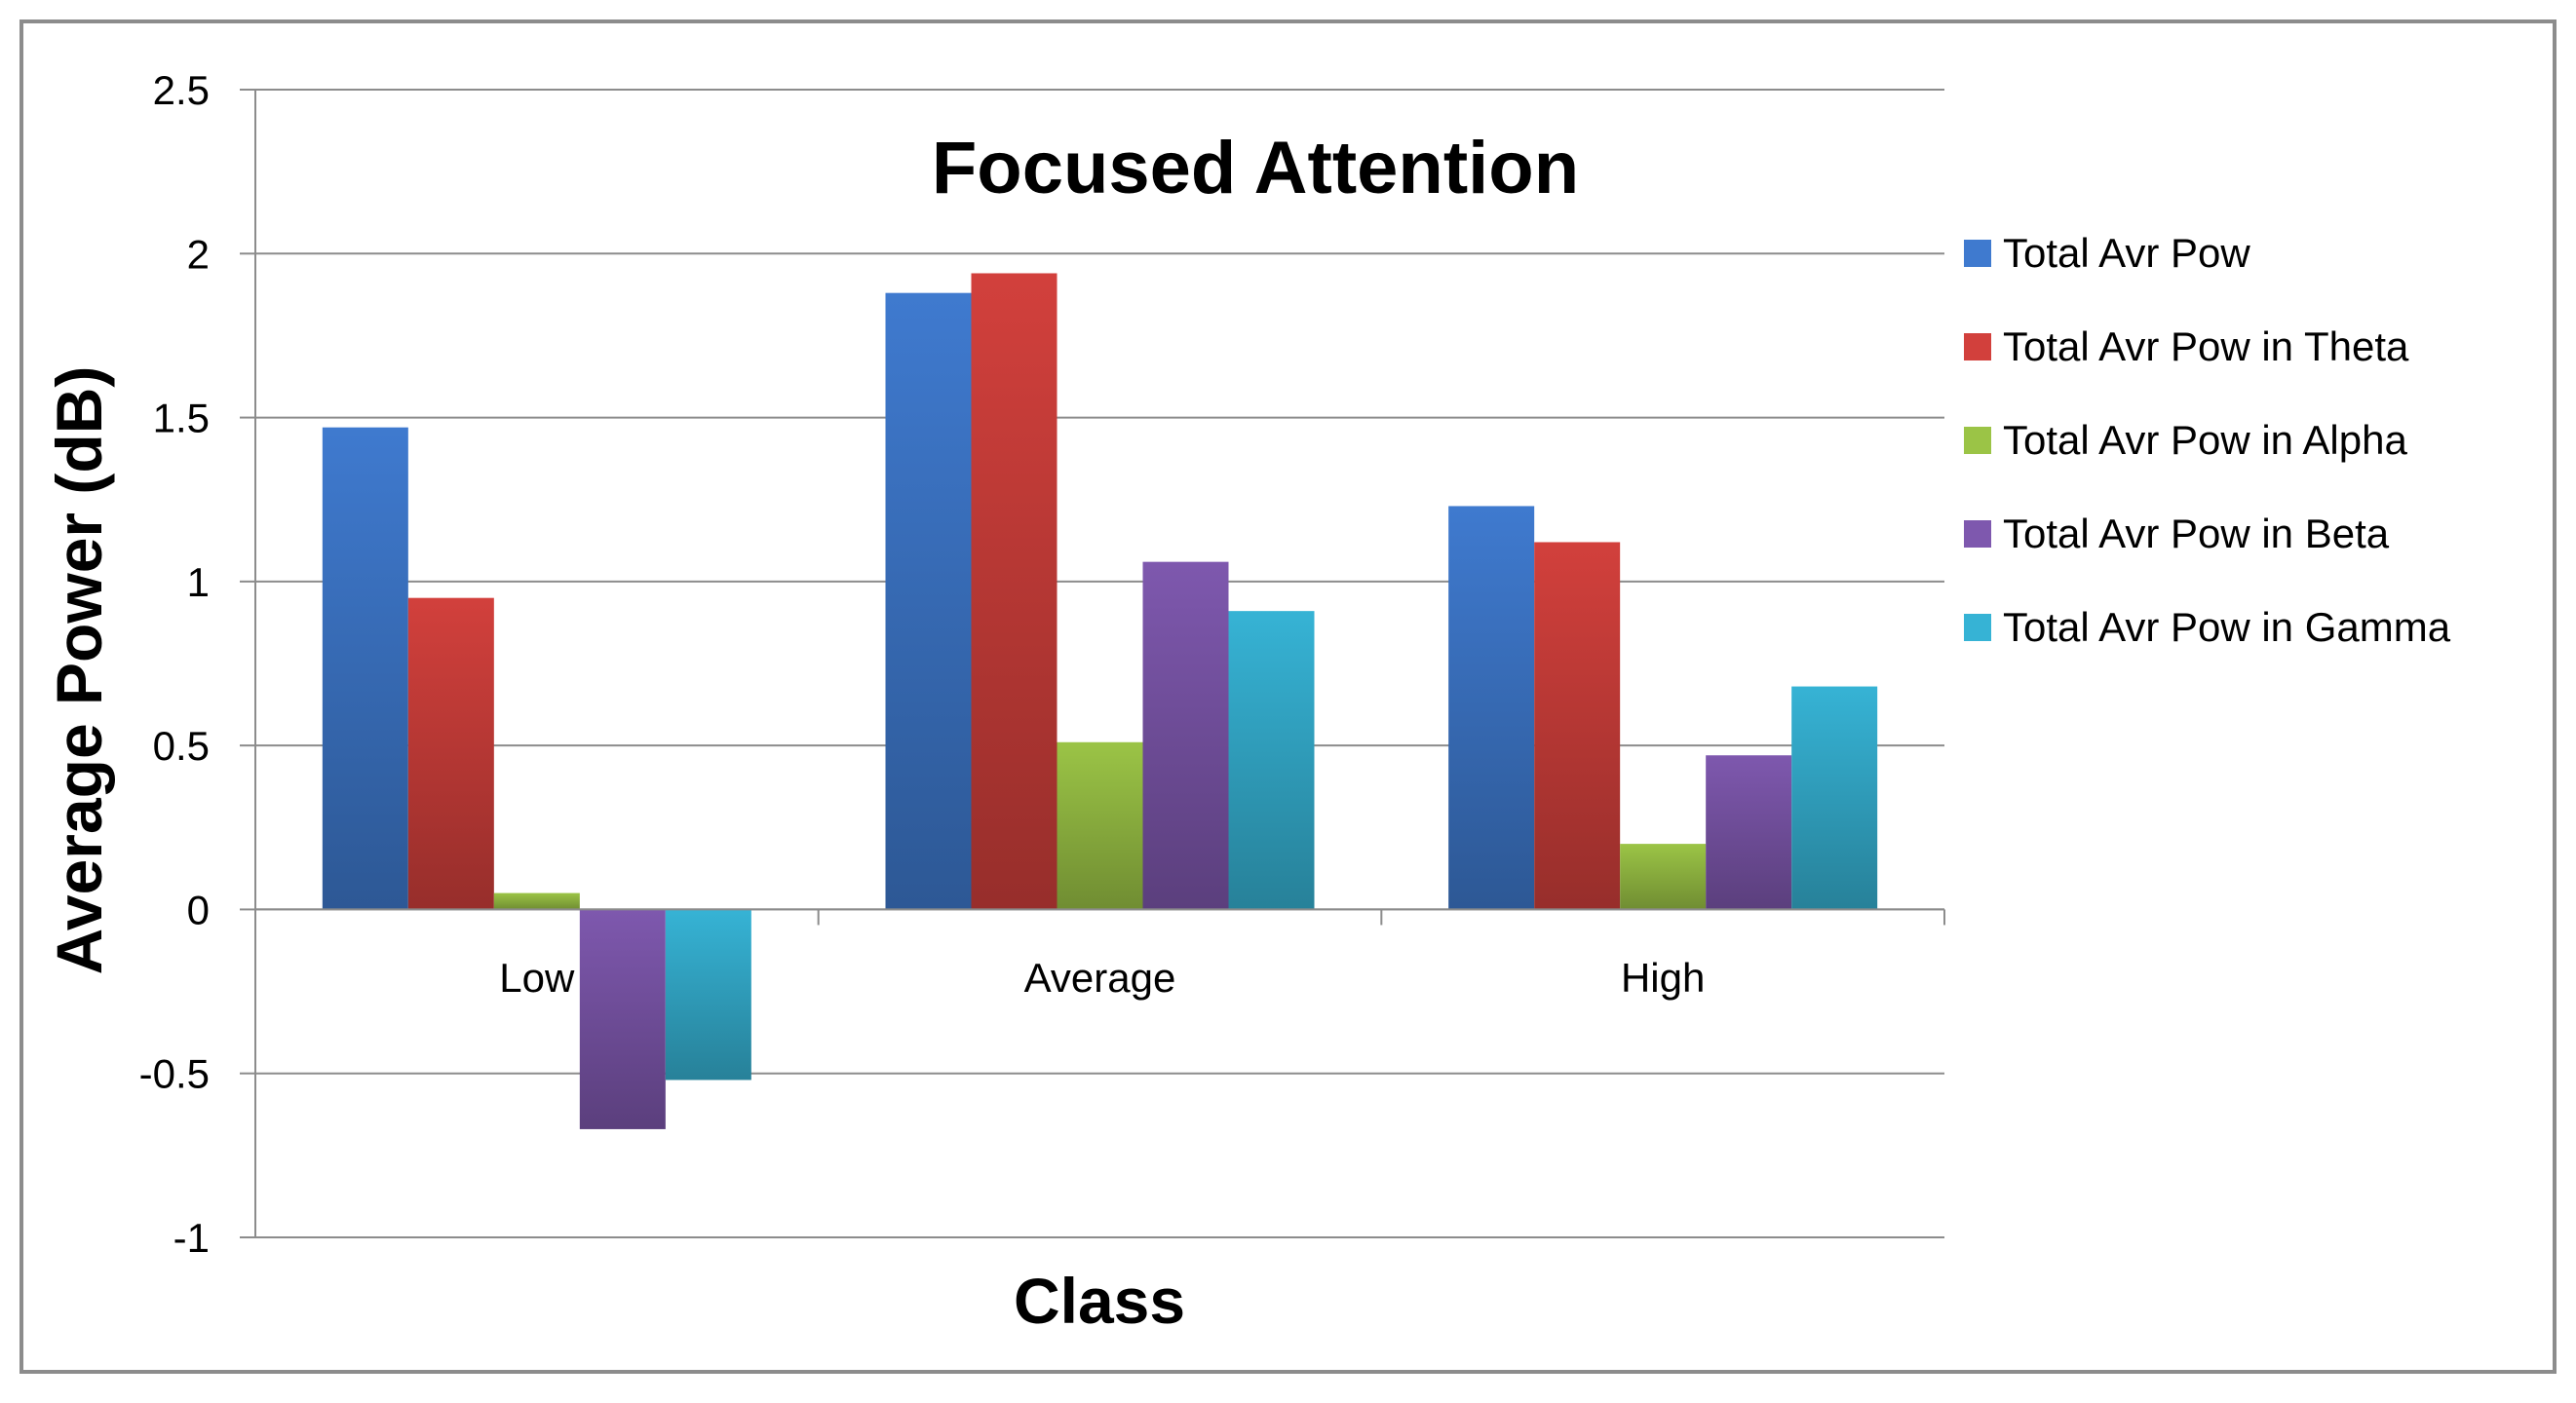 This screenshot has width=2576, height=1403. I want to click on x-axis-title: Class, so click(1099, 1301).